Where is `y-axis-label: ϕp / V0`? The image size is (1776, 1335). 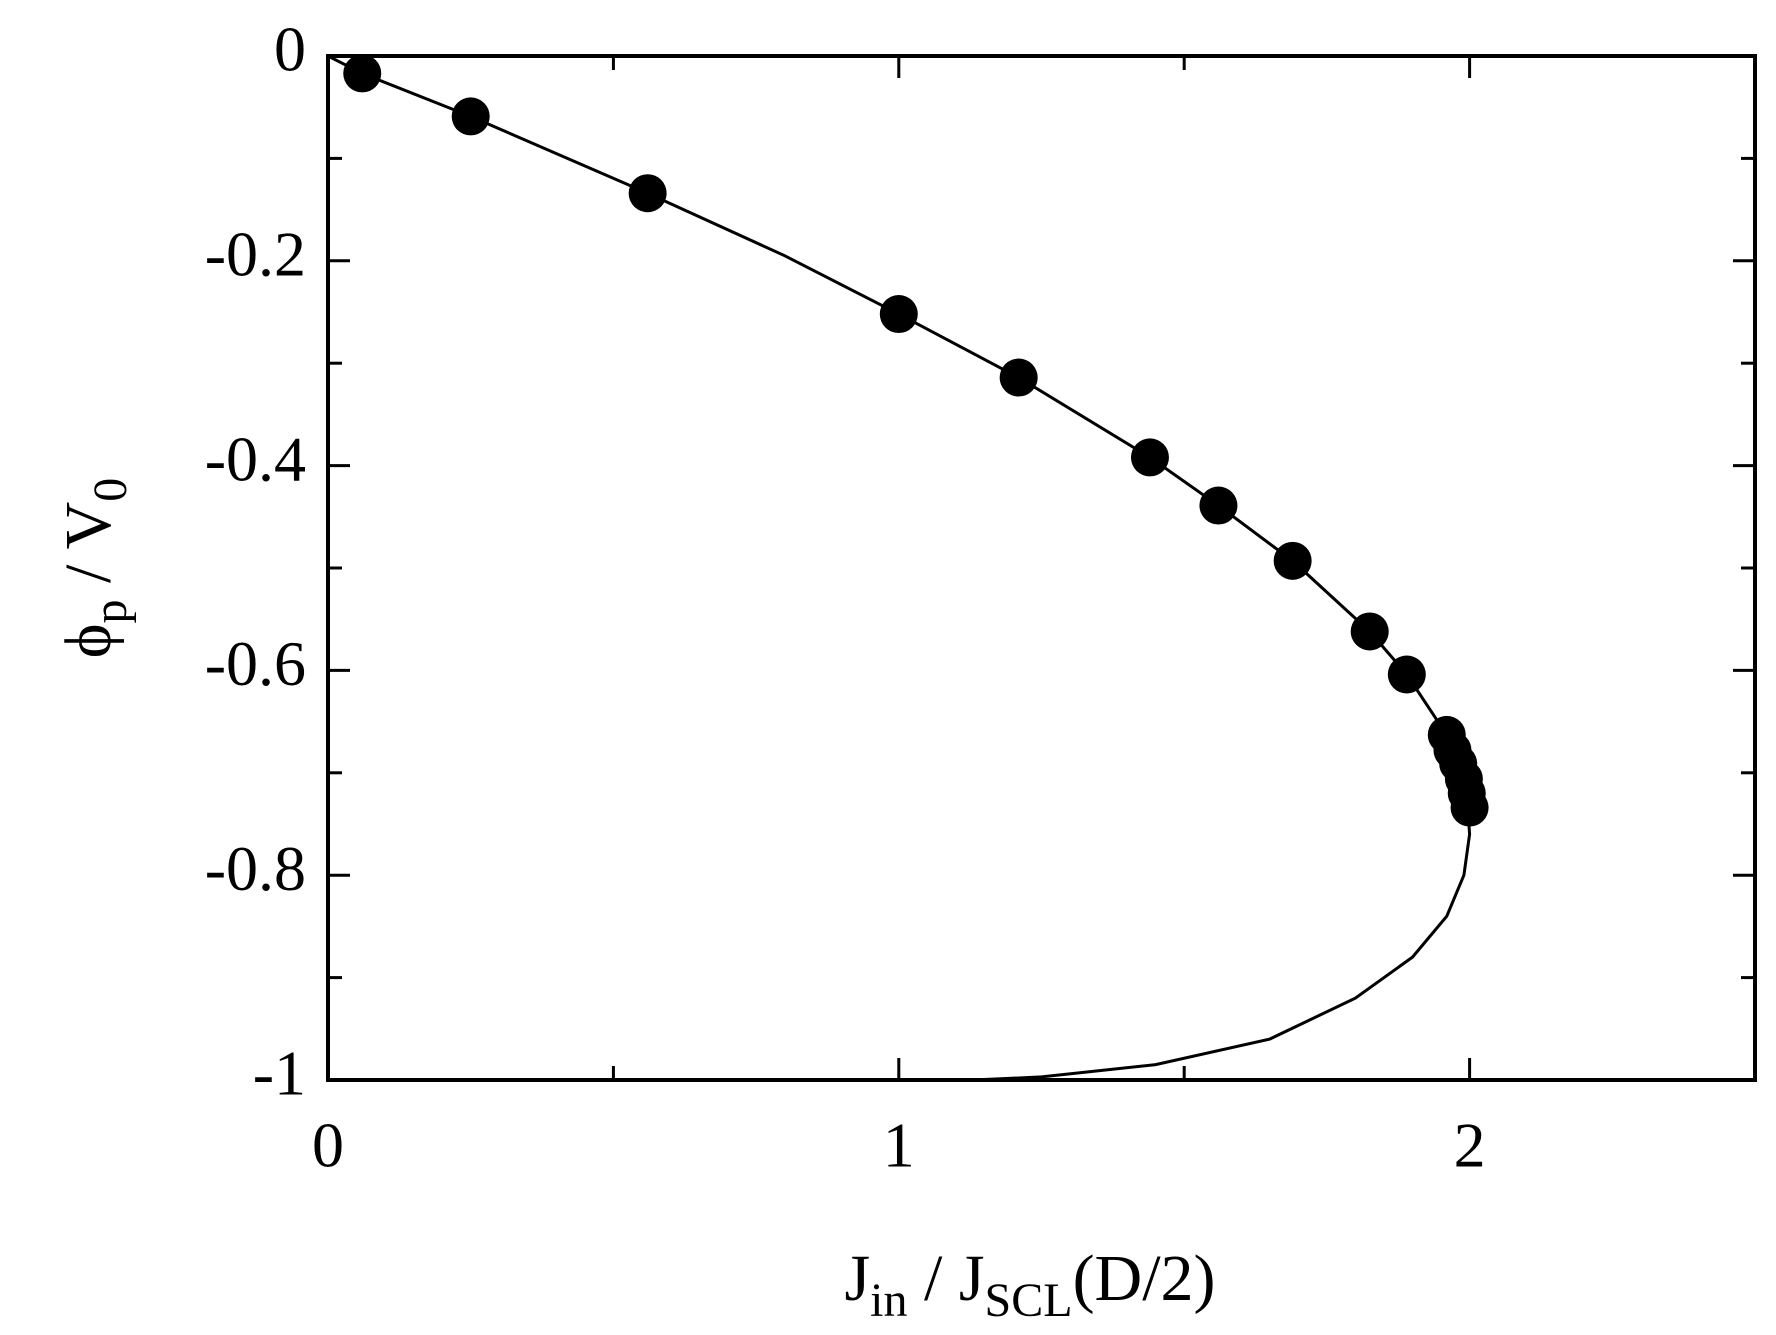 y-axis-label: ϕp / V0 is located at coordinates (94, 568).